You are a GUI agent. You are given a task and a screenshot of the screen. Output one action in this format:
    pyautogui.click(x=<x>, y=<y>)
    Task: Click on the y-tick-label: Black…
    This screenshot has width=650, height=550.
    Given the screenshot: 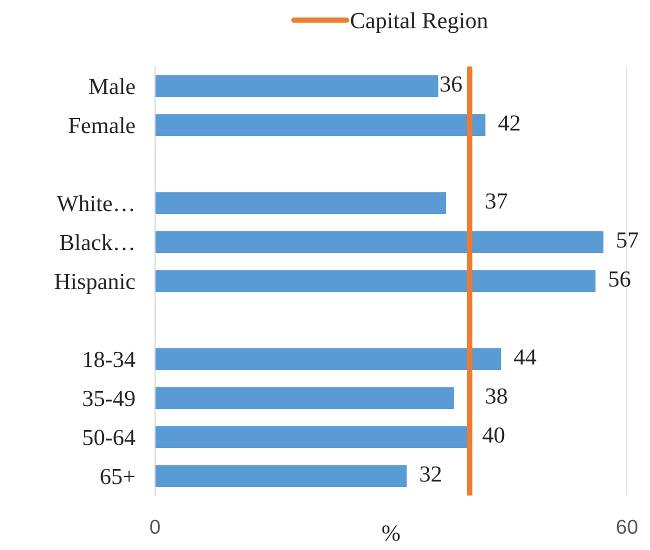 What is the action you would take?
    pyautogui.click(x=97, y=242)
    